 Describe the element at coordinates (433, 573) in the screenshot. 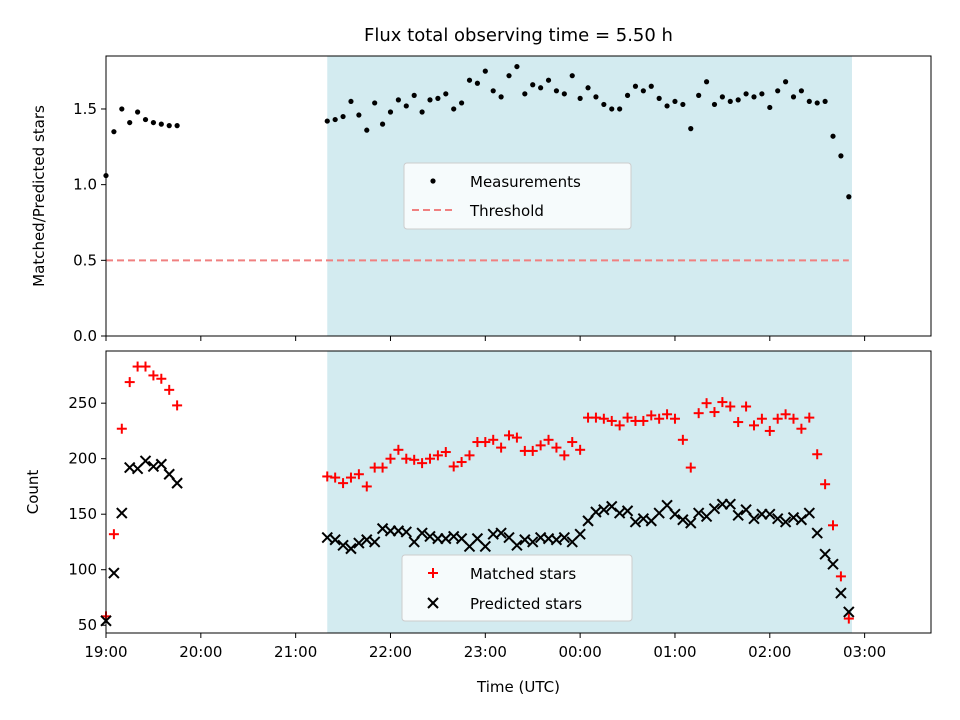

I see `legend-marker-matched-stars` at that location.